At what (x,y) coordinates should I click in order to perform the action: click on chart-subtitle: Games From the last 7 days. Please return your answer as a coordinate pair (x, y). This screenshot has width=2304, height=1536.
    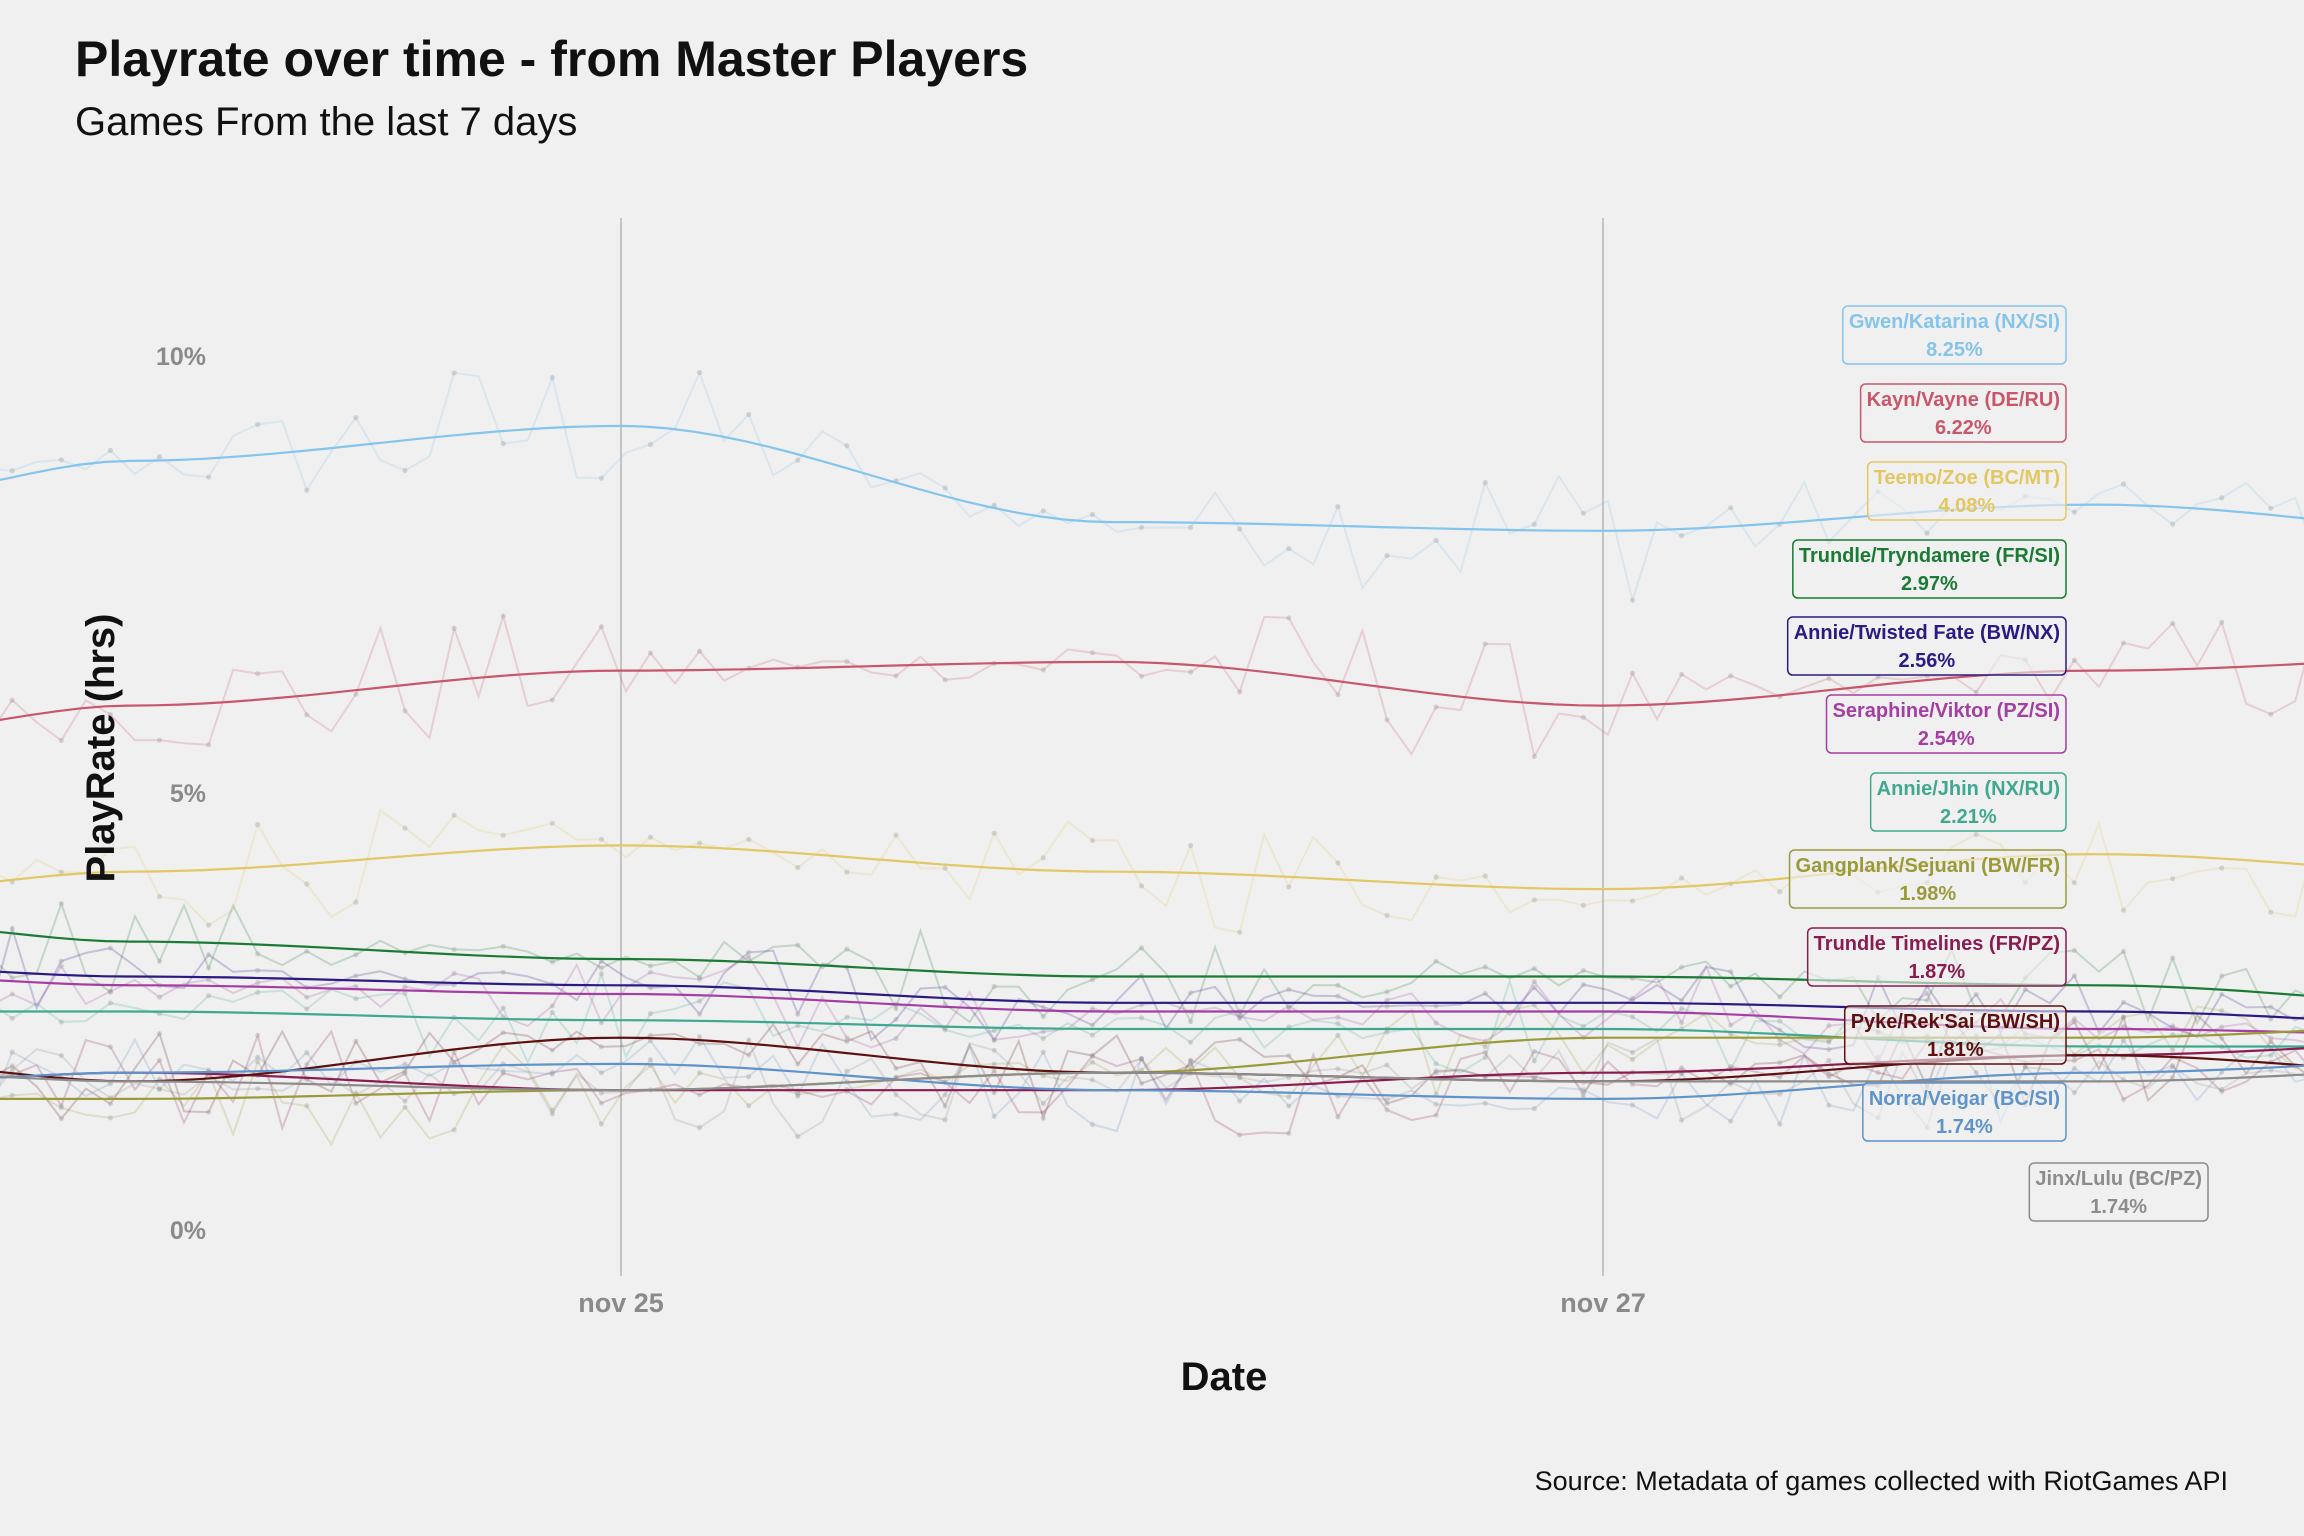
    Looking at the image, I should click on (326, 122).